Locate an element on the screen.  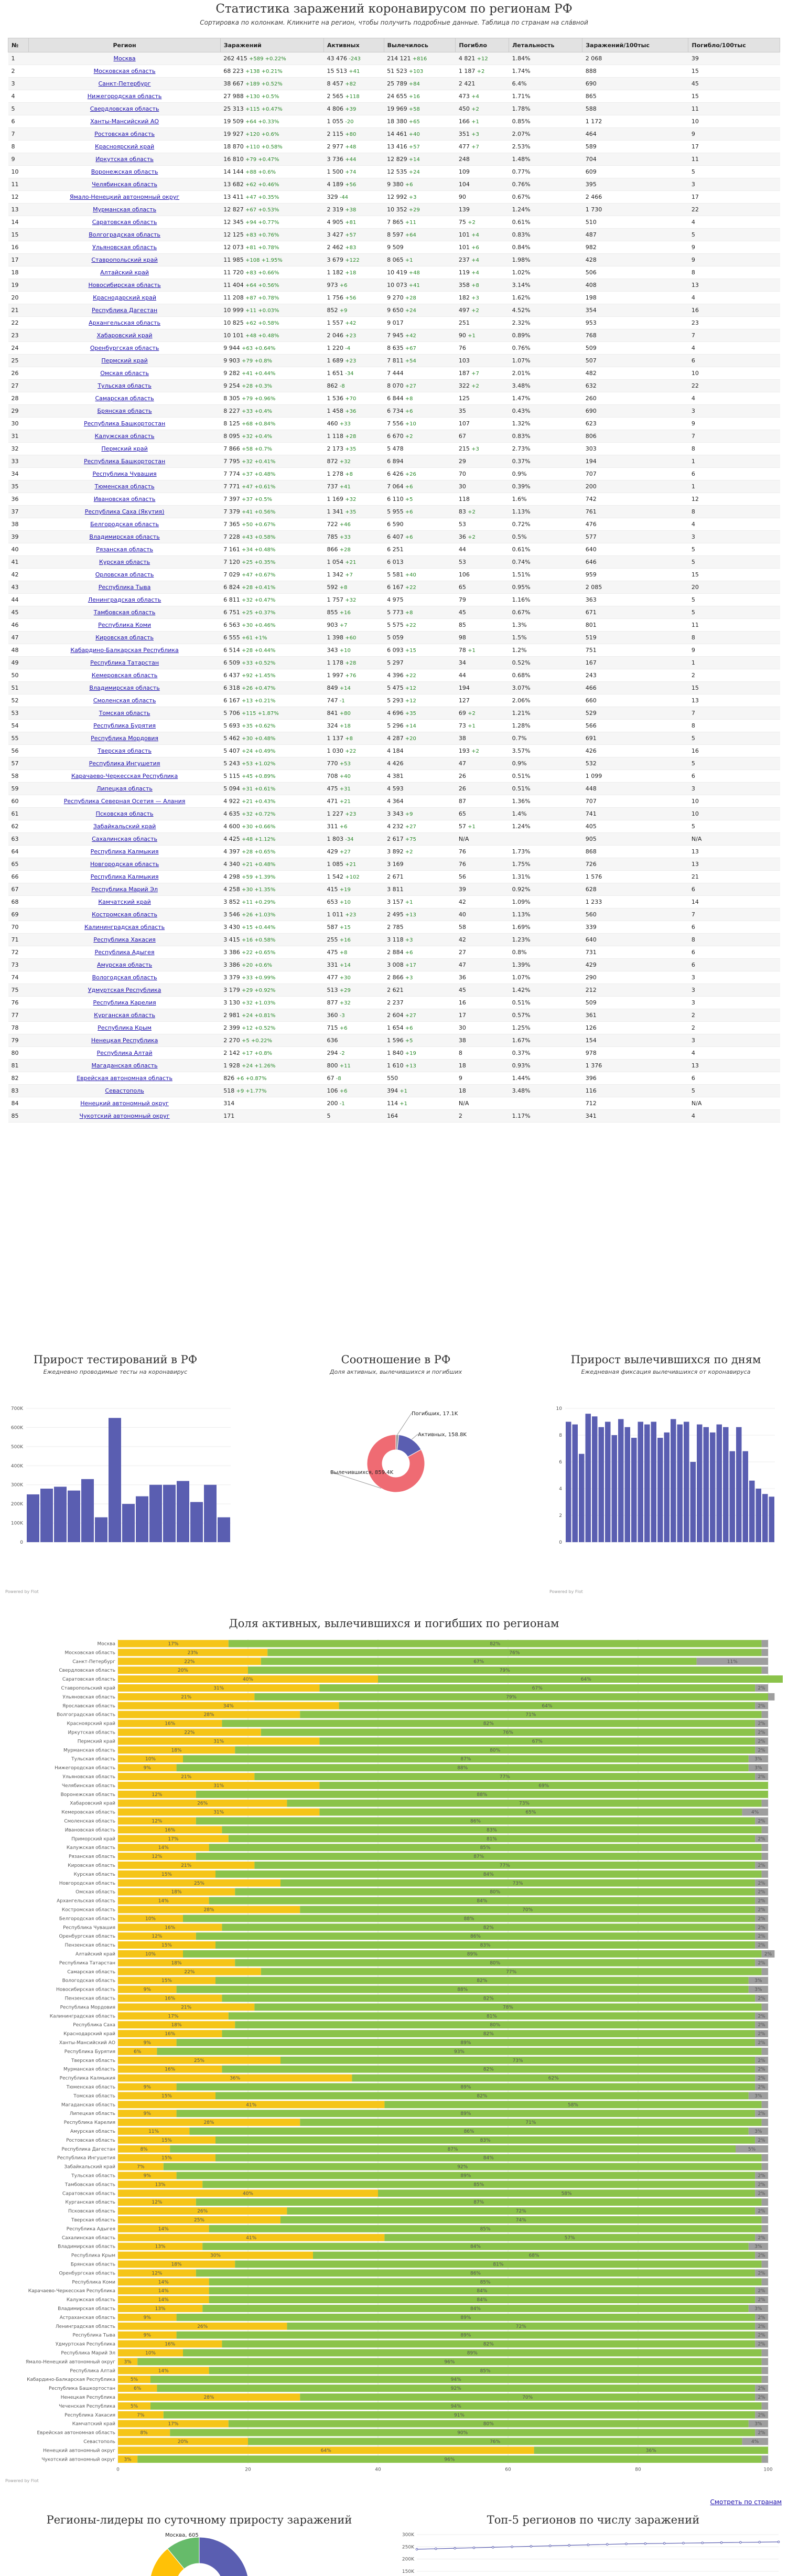
region-link: Калужская область is located at coordinates (124, 437).